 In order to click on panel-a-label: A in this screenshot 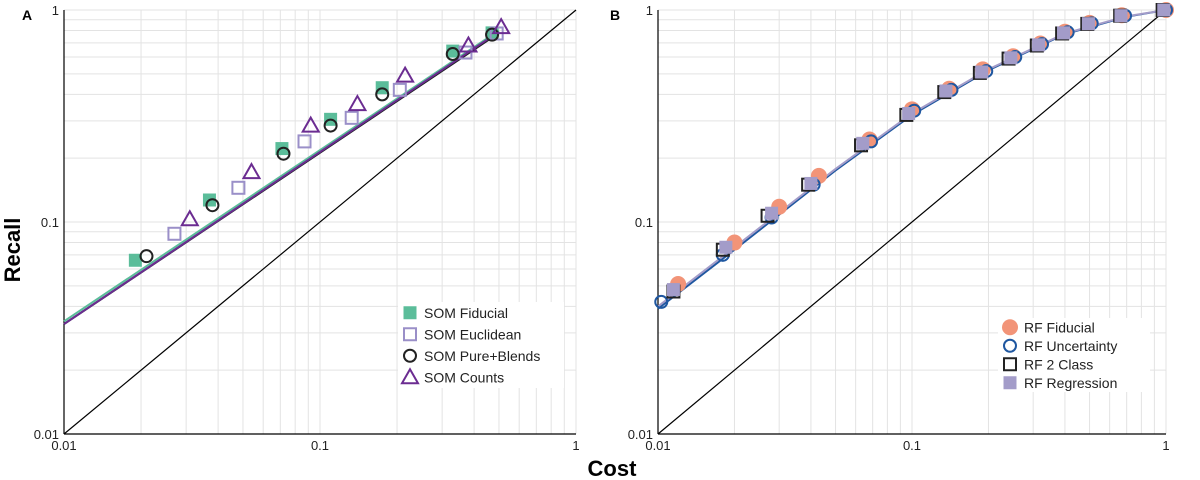, I will do `click(27, 15)`.